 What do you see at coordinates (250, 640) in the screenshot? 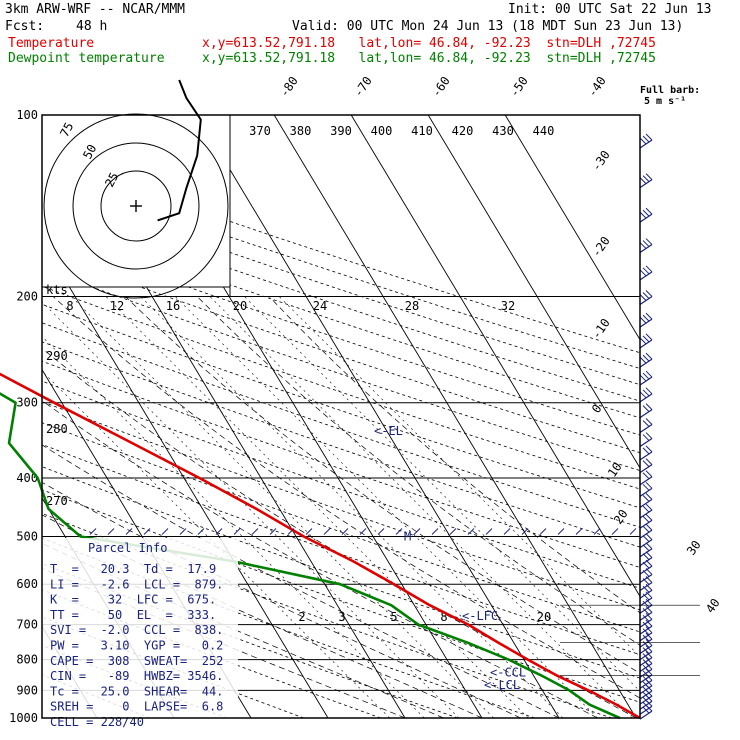
I see `dry-adiabat` at bounding box center [250, 640].